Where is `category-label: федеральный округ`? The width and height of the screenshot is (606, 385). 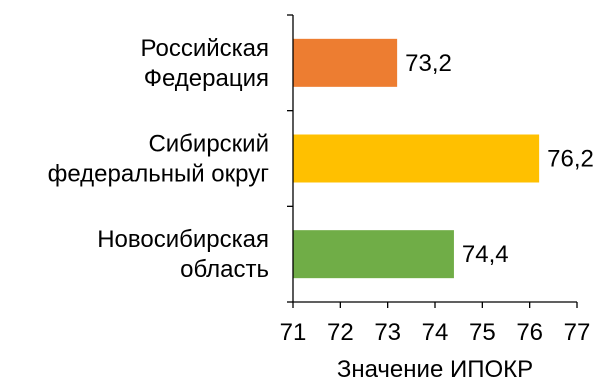
category-label: федеральный округ is located at coordinates (159, 174).